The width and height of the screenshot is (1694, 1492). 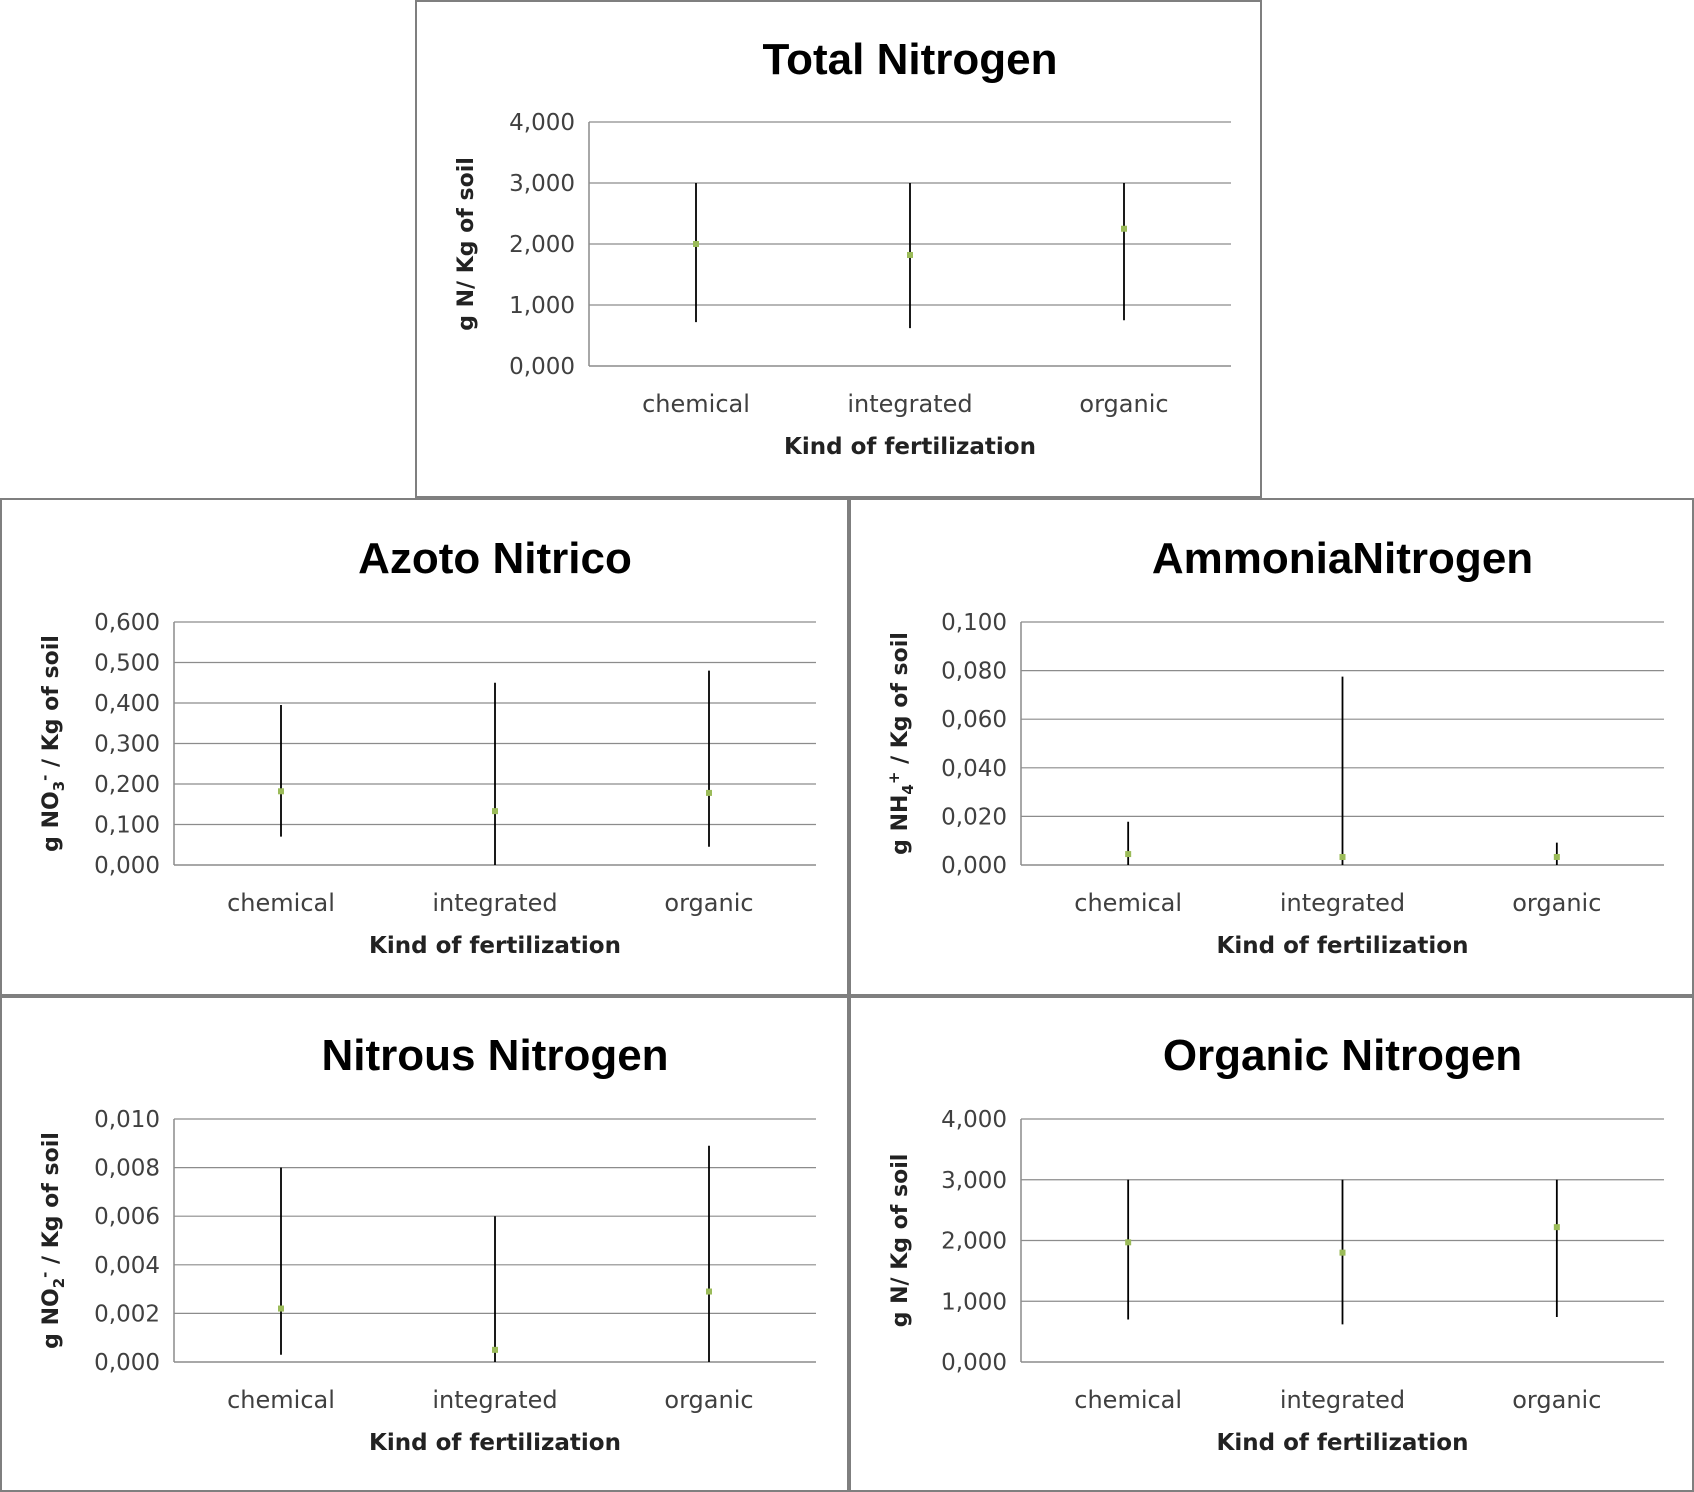 What do you see at coordinates (52, 743) in the screenshot?
I see `y-axis-label: g NO3- / Kg of soil` at bounding box center [52, 743].